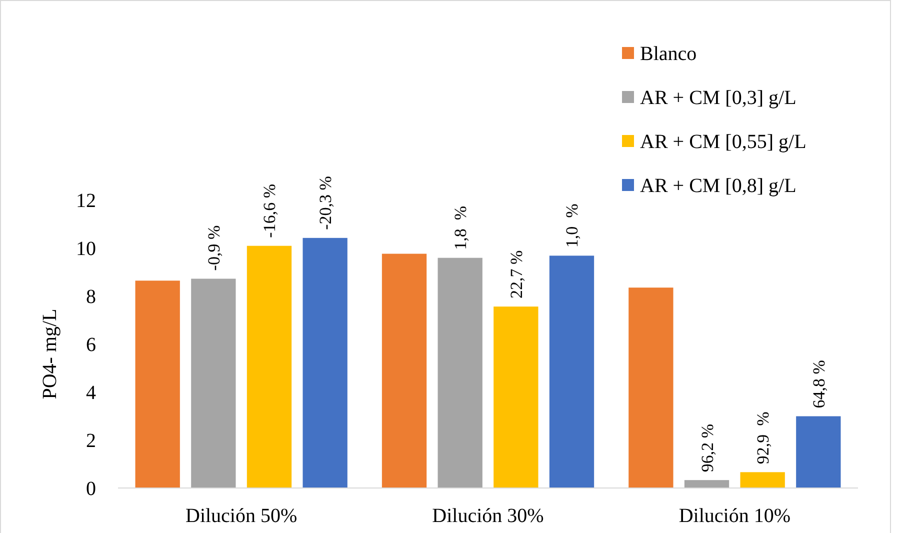 The width and height of the screenshot is (902, 533). What do you see at coordinates (91, 441) in the screenshot?
I see `y-tick-label: 2` at bounding box center [91, 441].